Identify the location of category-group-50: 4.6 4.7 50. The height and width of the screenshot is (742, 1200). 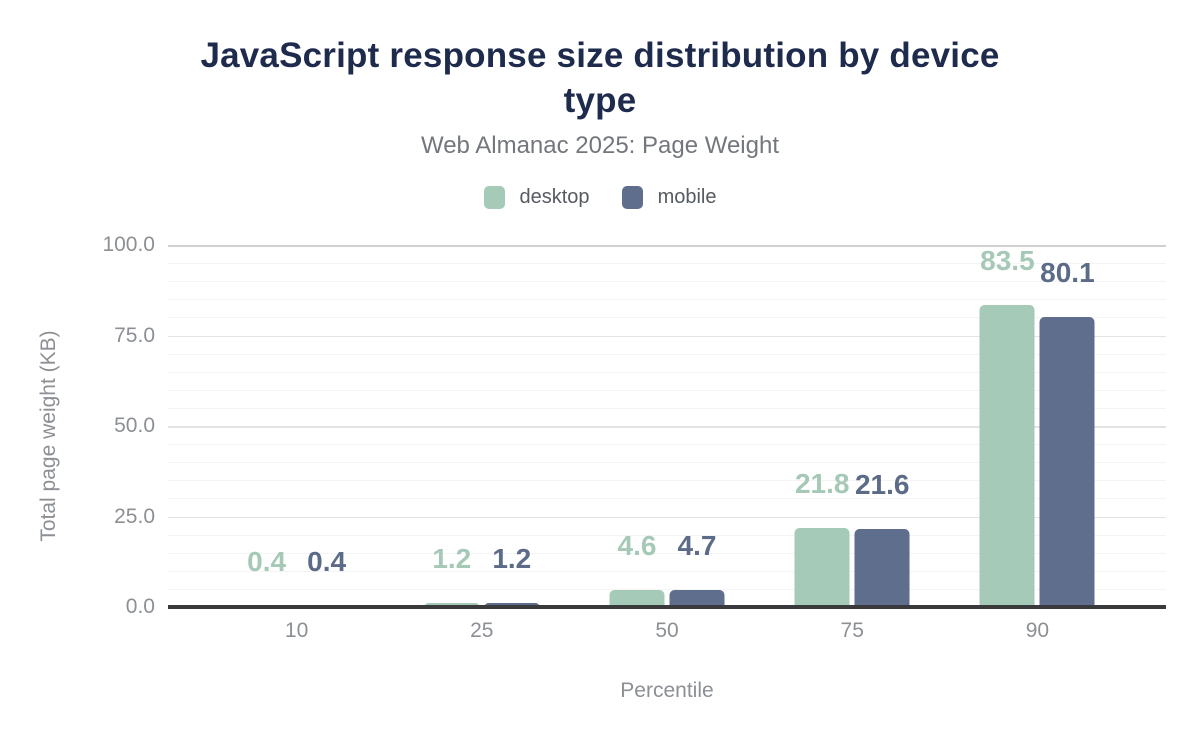
(666, 443).